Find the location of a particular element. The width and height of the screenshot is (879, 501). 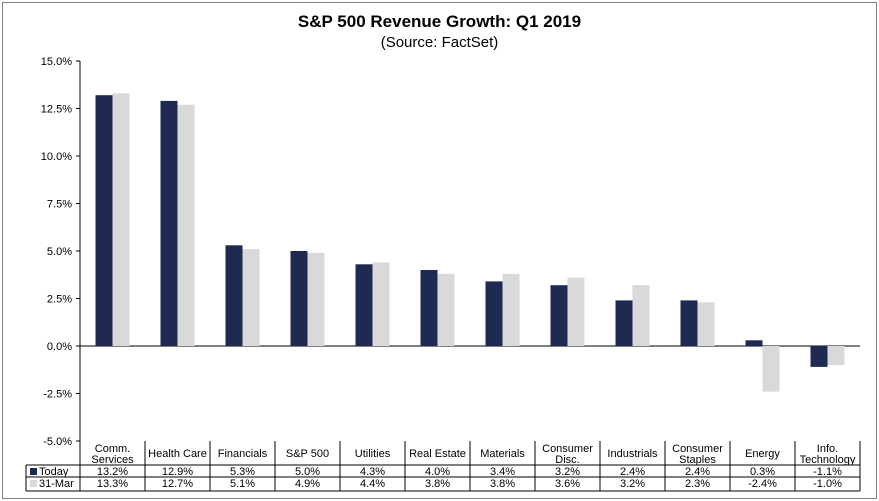

category-label: Comm. is located at coordinates (112, 449).